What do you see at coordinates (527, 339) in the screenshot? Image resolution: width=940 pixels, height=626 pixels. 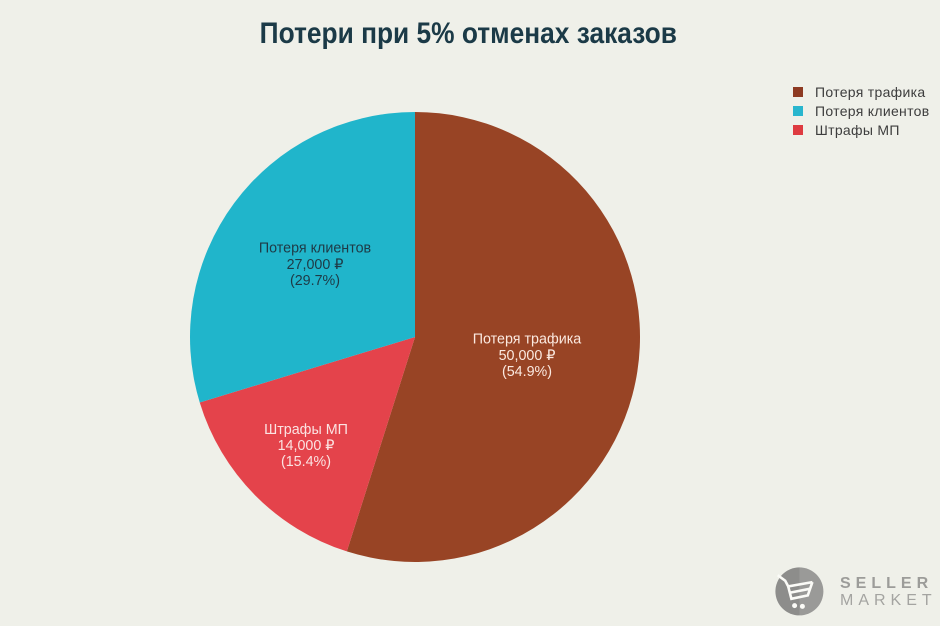 I see `svg-text: Потеря трафика` at bounding box center [527, 339].